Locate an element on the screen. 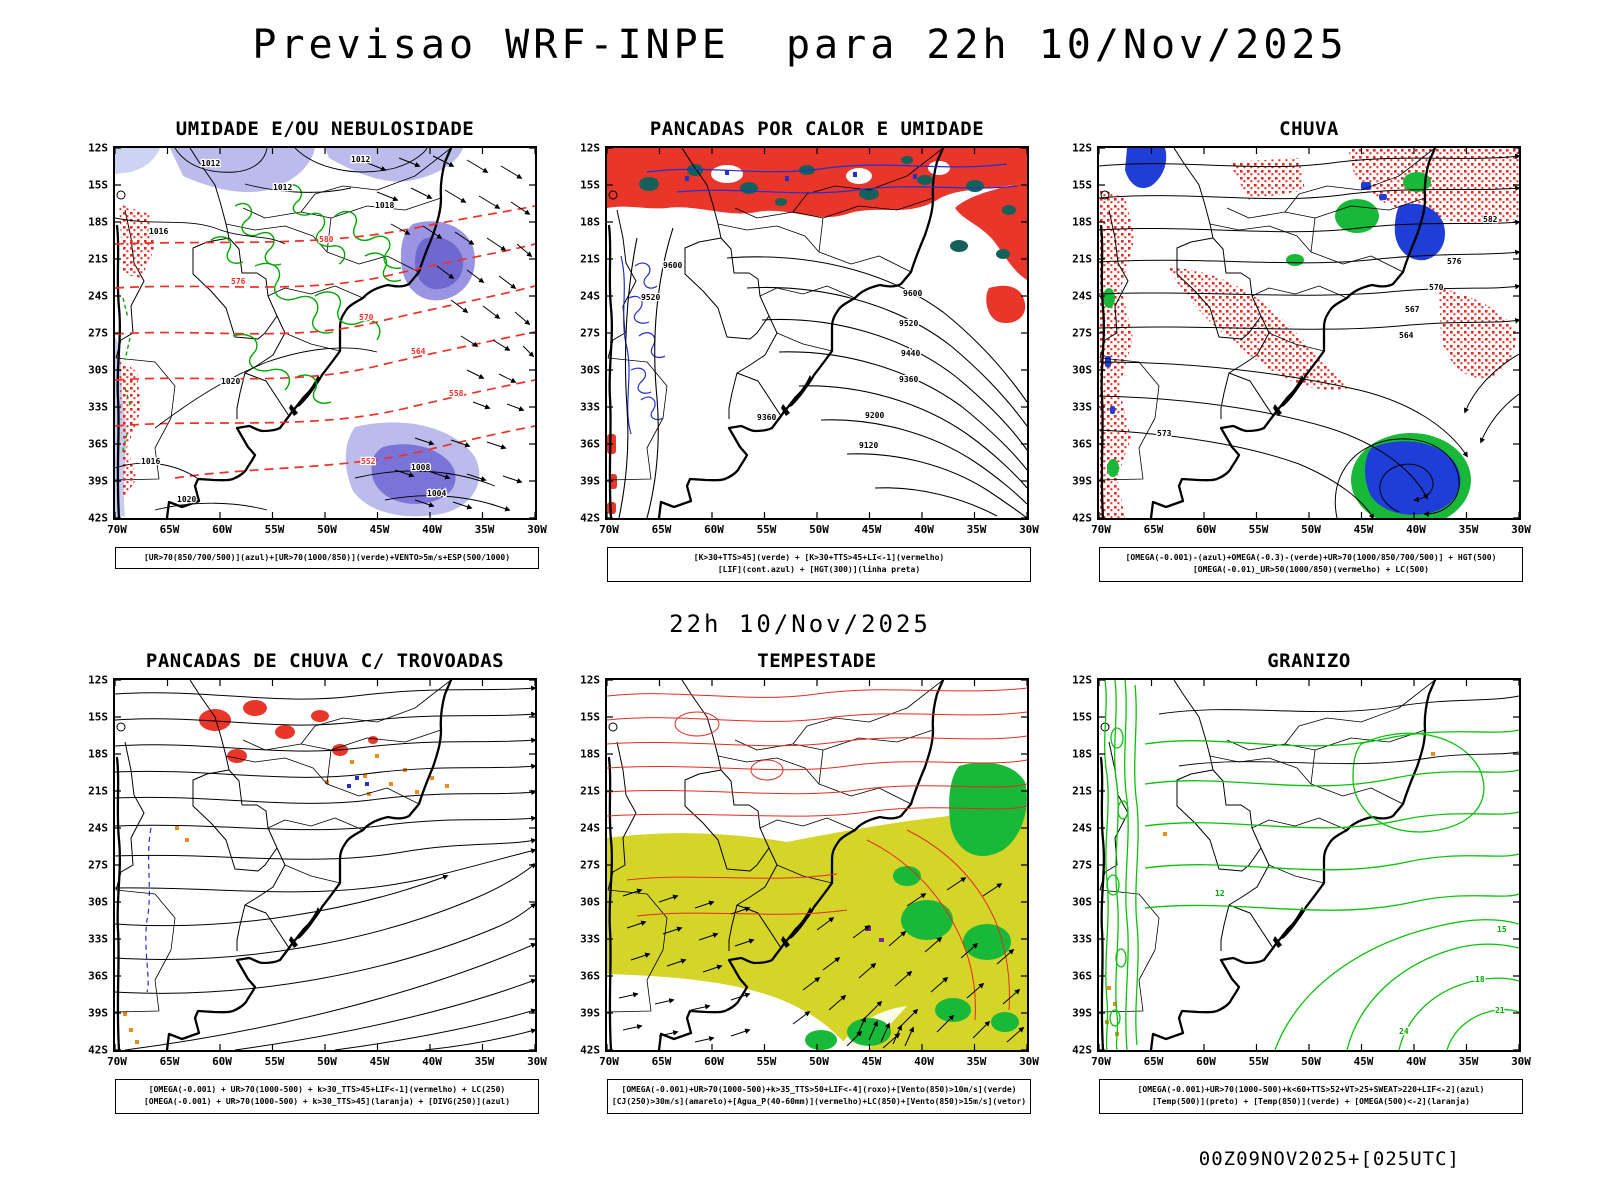 Image resolution: width=1600 pixels, height=1200 pixels. map-plot-tempestade is located at coordinates (817, 864).